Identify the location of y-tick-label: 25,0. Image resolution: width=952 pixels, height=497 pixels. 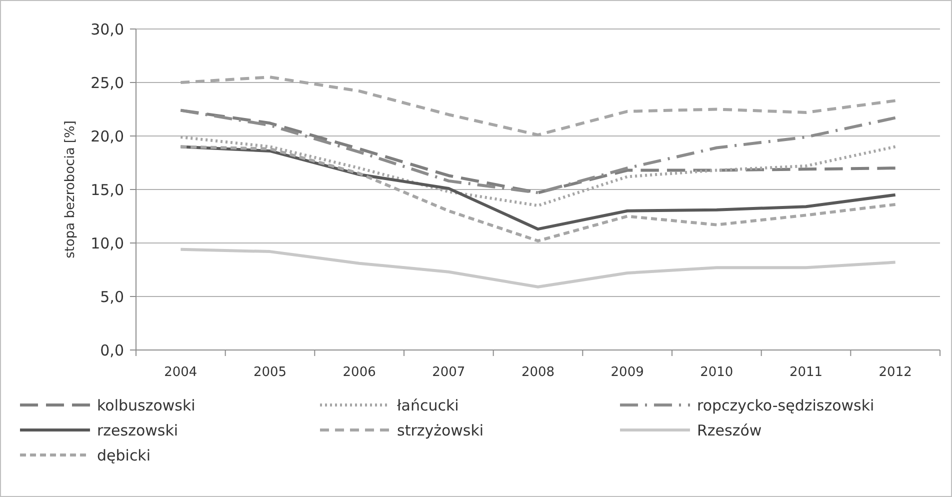
(107, 83).